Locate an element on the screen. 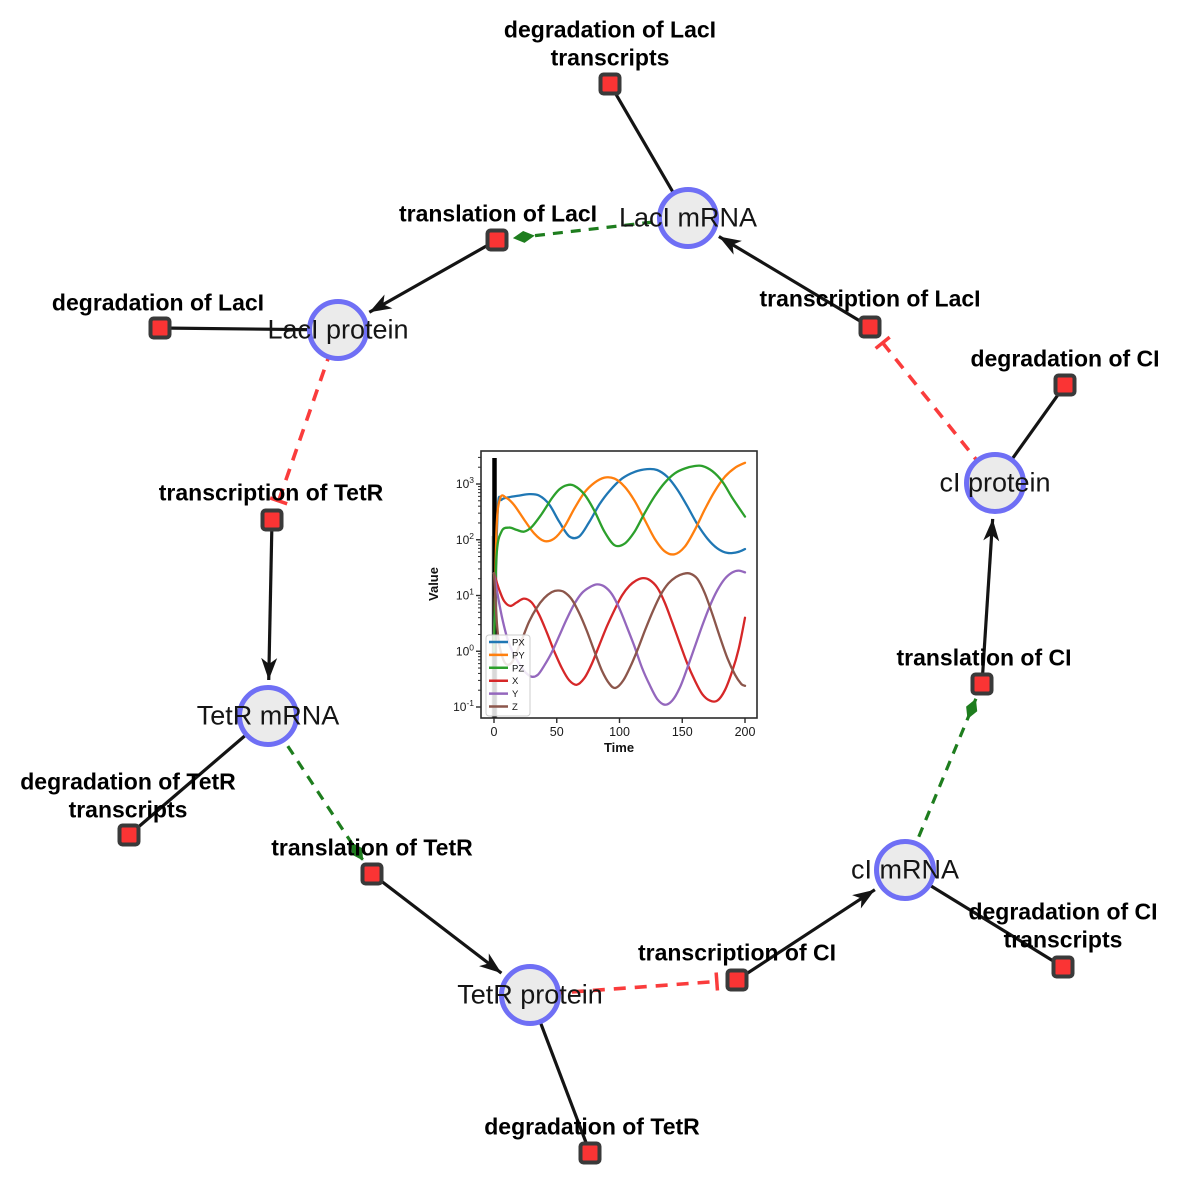 The image size is (1189, 1200). y-tick-label: 10² is located at coordinates (465, 539).